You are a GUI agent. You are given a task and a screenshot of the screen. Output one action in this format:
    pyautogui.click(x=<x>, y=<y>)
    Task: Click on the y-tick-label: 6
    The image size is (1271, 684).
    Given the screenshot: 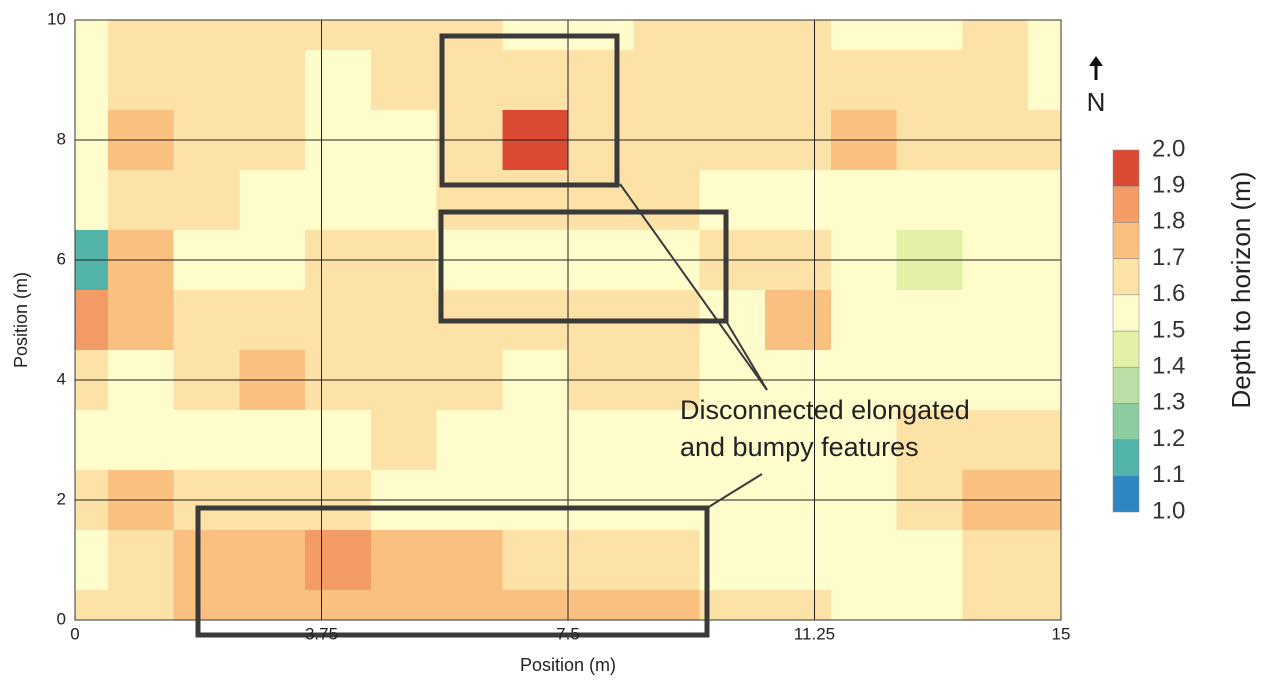 What is the action you would take?
    pyautogui.click(x=61, y=258)
    